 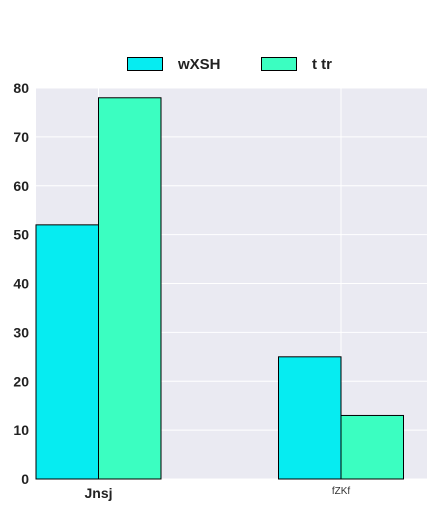 I want to click on y-tick-label-7: 70, so click(x=21, y=137).